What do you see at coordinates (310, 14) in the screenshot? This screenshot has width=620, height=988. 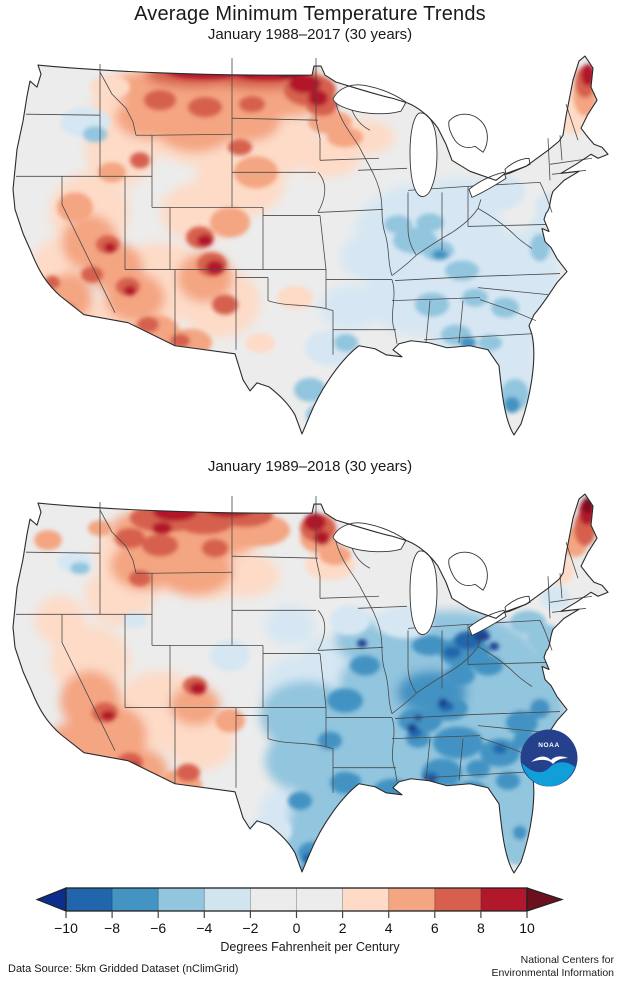 I see `page-title: Average Minimum Temperature Trends` at bounding box center [310, 14].